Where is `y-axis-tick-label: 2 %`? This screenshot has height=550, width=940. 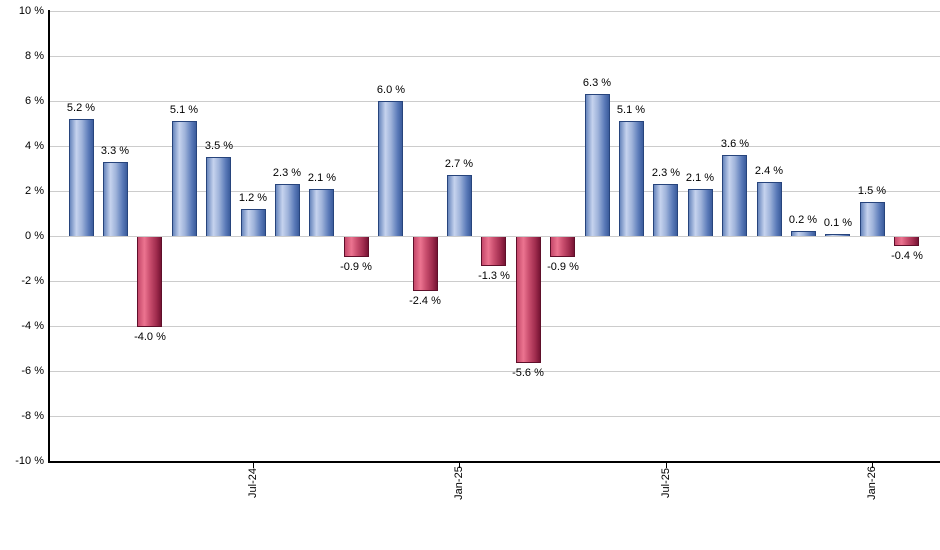
y-axis-tick-label: 2 % is located at coordinates (34, 191).